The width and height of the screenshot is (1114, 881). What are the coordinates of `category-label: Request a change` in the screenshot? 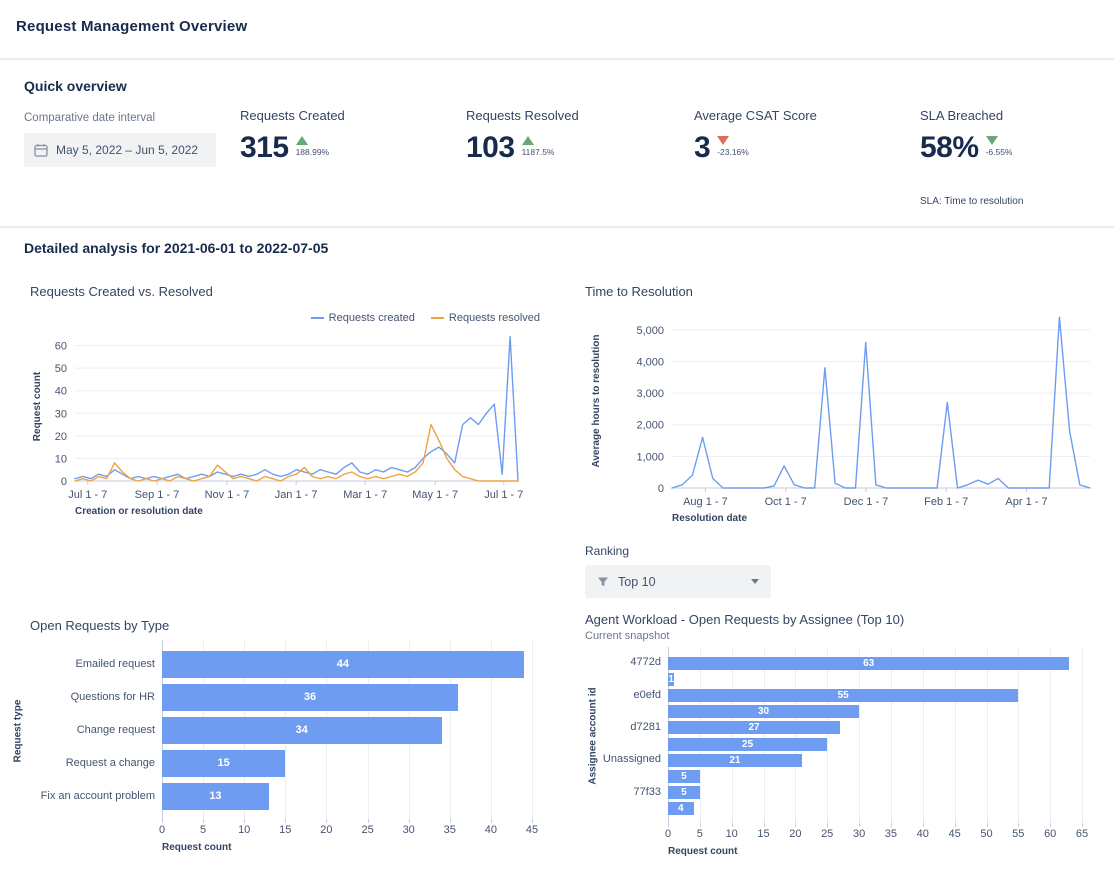 It's located at (110, 762).